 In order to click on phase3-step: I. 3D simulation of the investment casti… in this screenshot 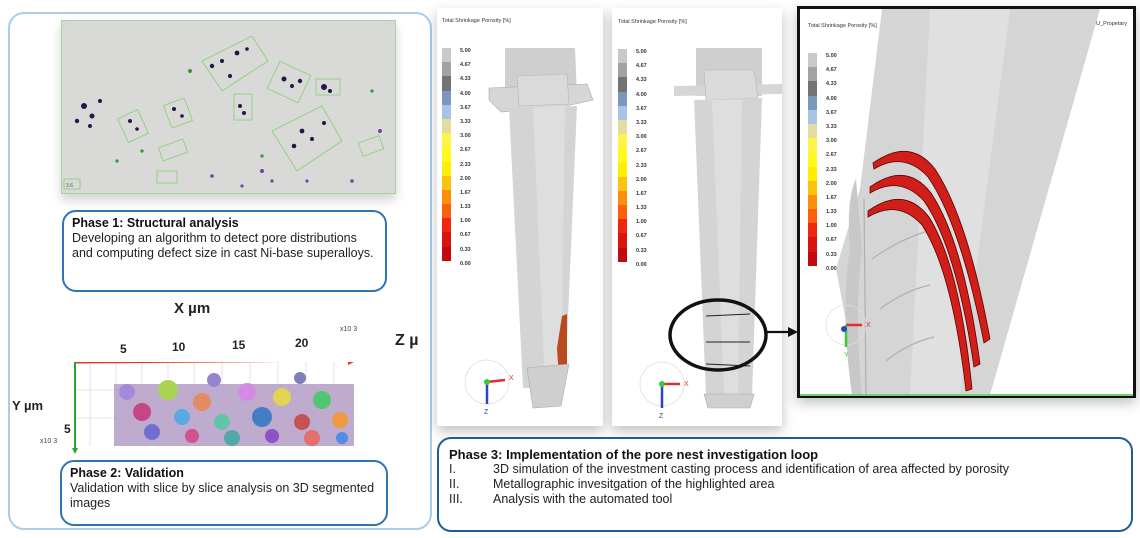, I will do `click(729, 469)`.